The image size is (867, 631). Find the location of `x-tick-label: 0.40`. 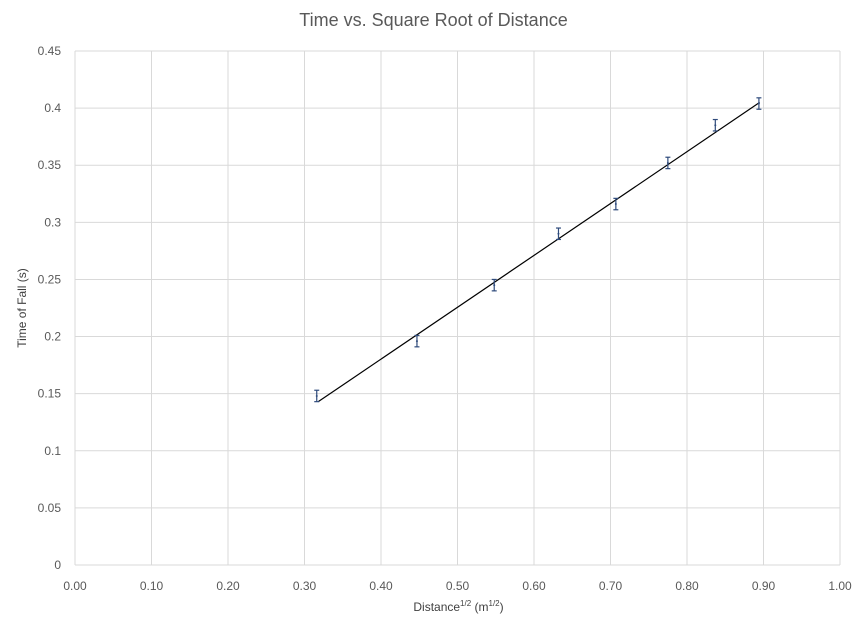

x-tick-label: 0.40 is located at coordinates (381, 586).